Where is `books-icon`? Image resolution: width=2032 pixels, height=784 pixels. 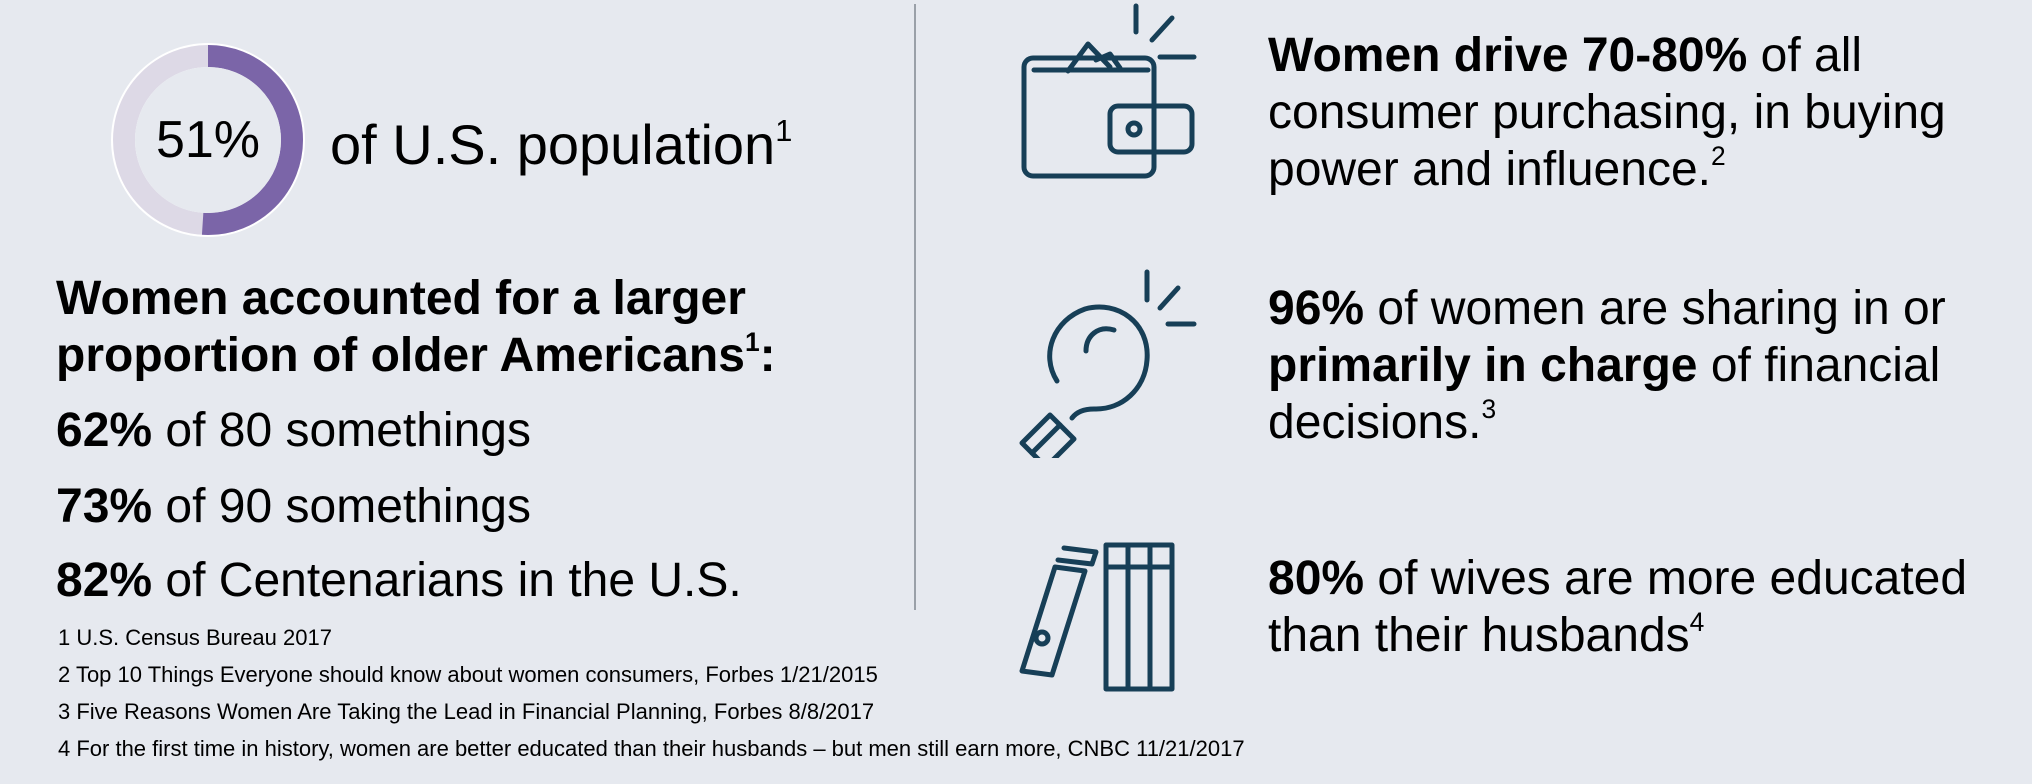
books-icon is located at coordinates (1097, 617).